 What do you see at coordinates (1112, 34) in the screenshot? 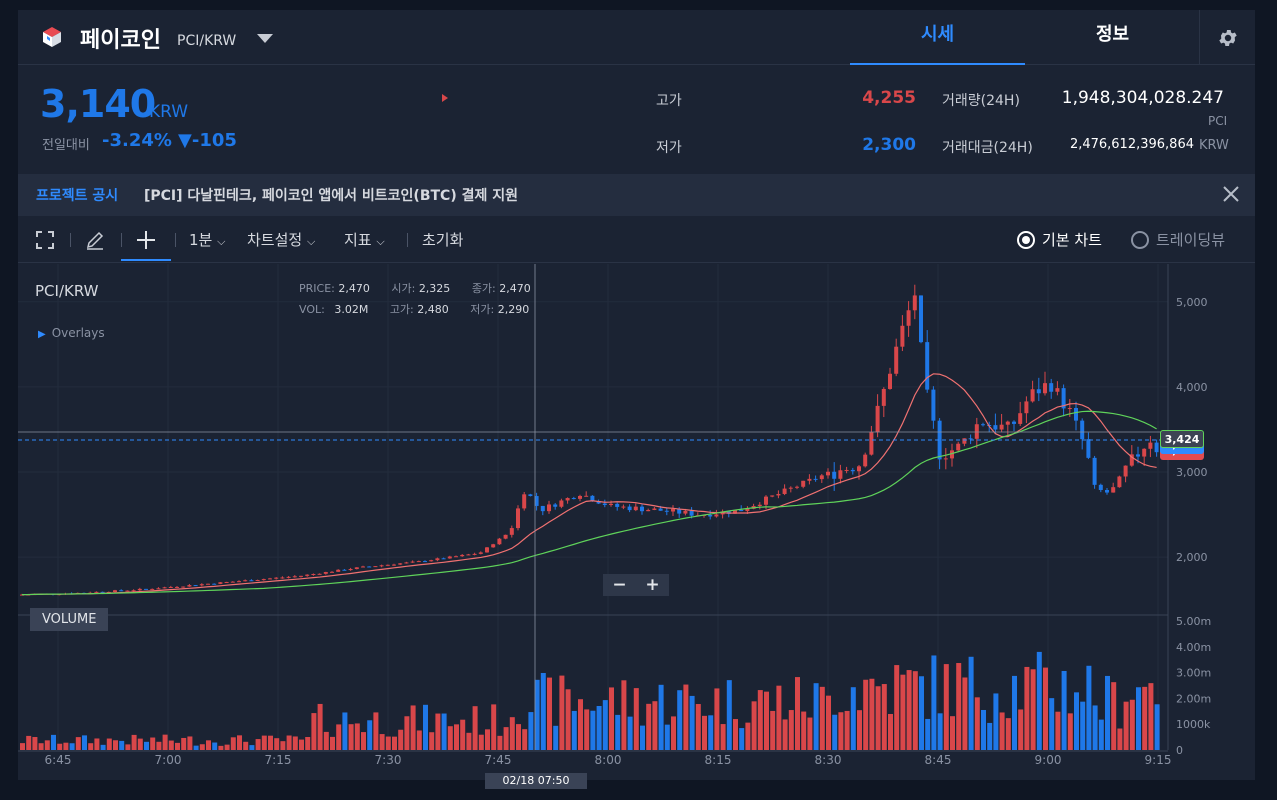
I see `tab-info: 정보` at bounding box center [1112, 34].